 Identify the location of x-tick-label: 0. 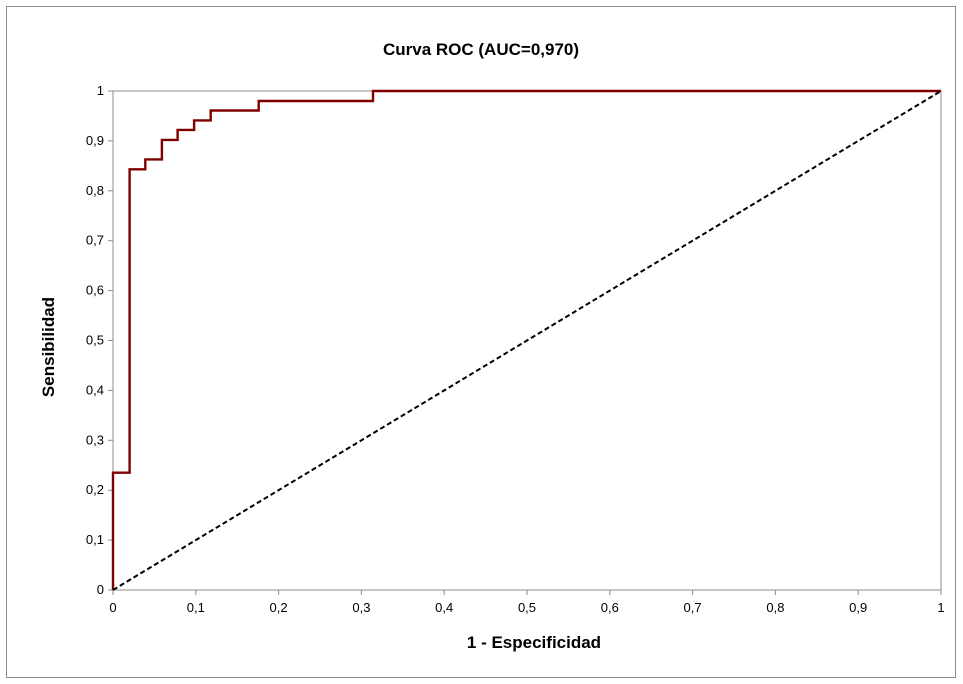
(112, 607).